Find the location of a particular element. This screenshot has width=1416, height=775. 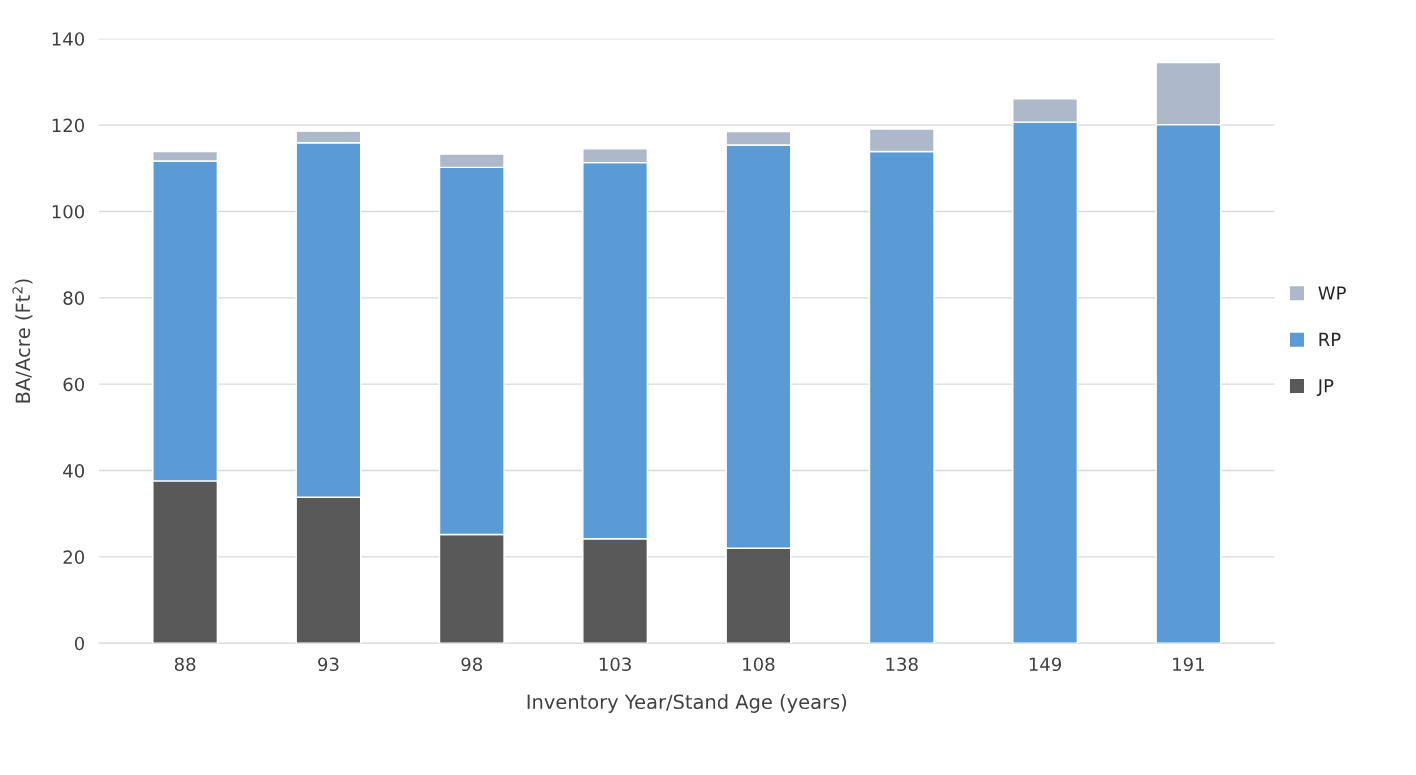

x-tick-label: 191 is located at coordinates (1188, 664).